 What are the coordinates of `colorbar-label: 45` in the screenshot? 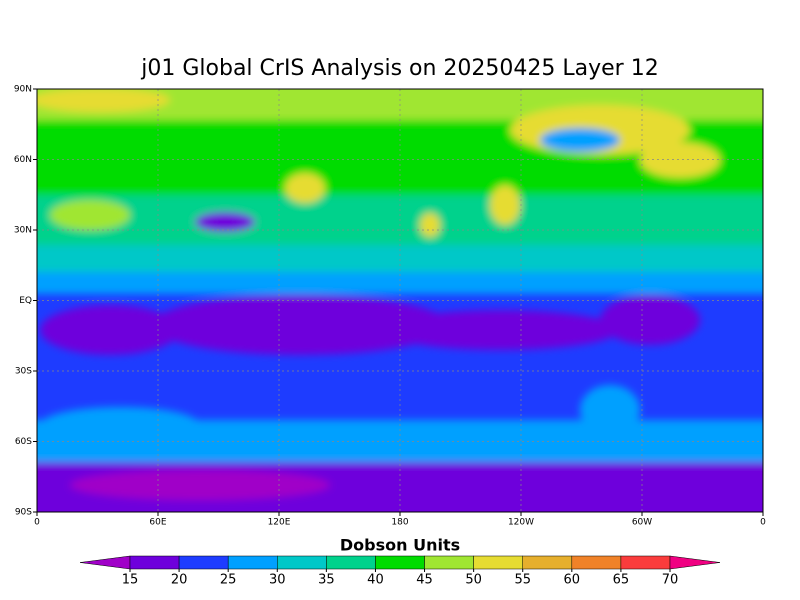 It's located at (424, 580).